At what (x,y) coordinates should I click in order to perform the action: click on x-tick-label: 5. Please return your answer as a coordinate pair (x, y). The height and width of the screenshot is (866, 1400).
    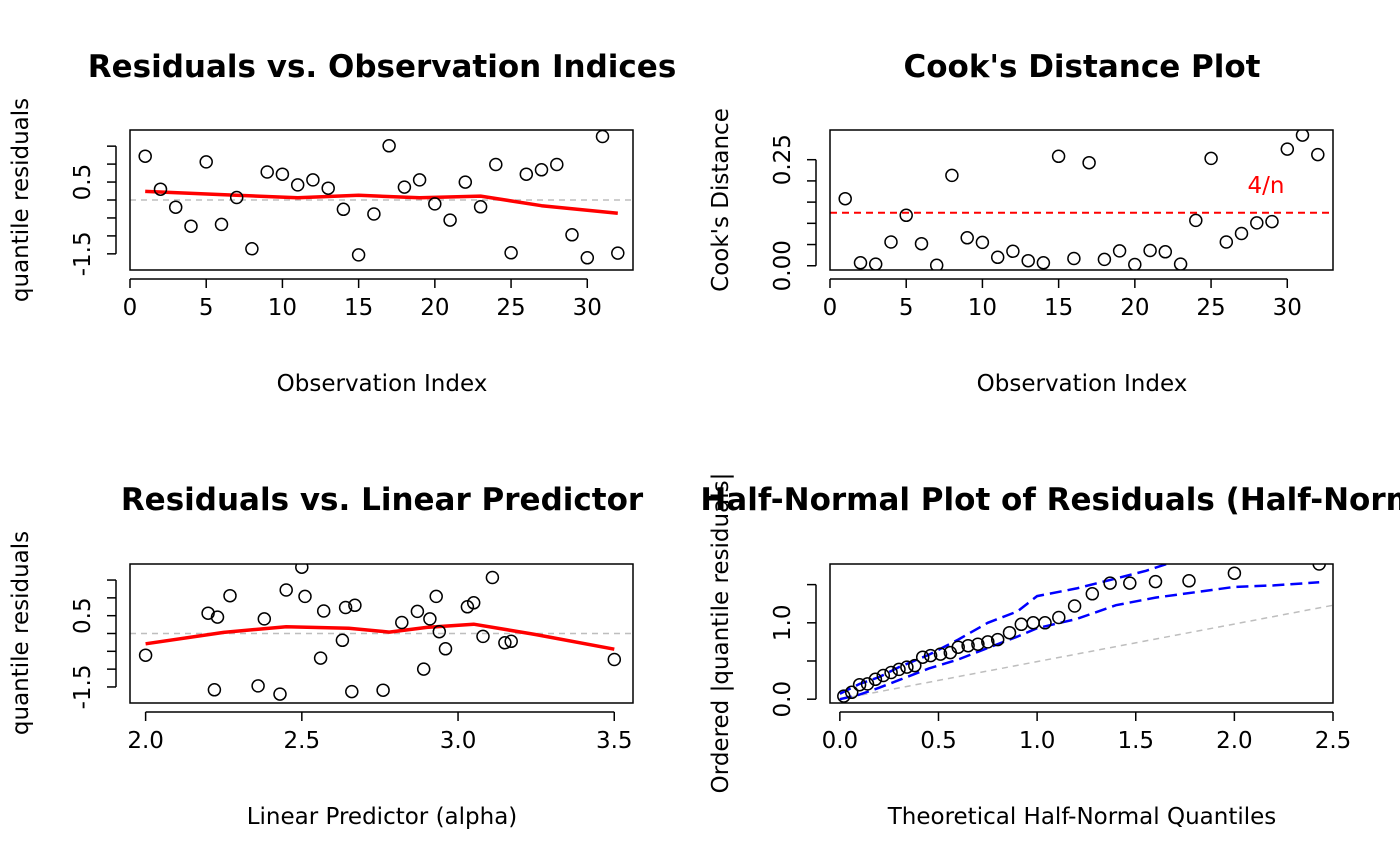
    Looking at the image, I should click on (206, 308).